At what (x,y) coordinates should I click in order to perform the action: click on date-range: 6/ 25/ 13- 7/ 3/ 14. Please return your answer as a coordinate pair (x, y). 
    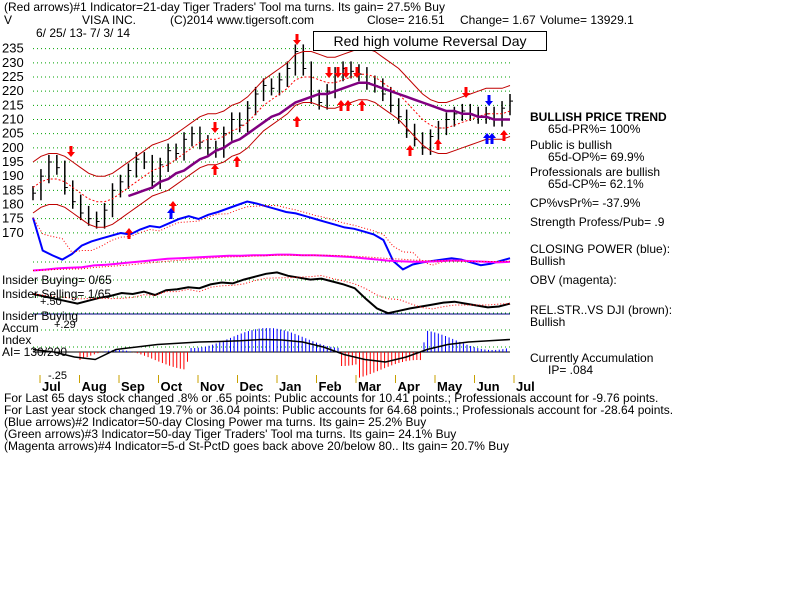
    Looking at the image, I should click on (83, 33).